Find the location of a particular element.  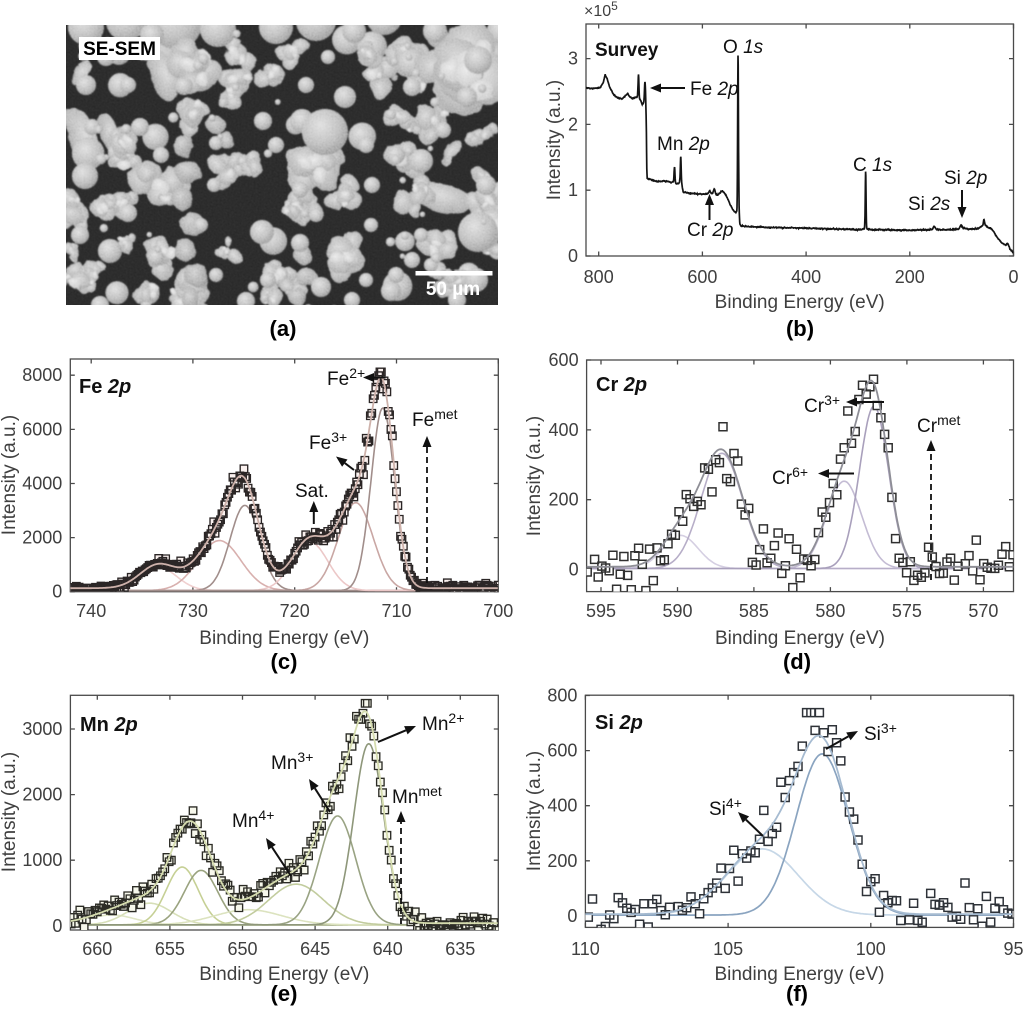

svg-text: Femet is located at coordinates (435, 418).